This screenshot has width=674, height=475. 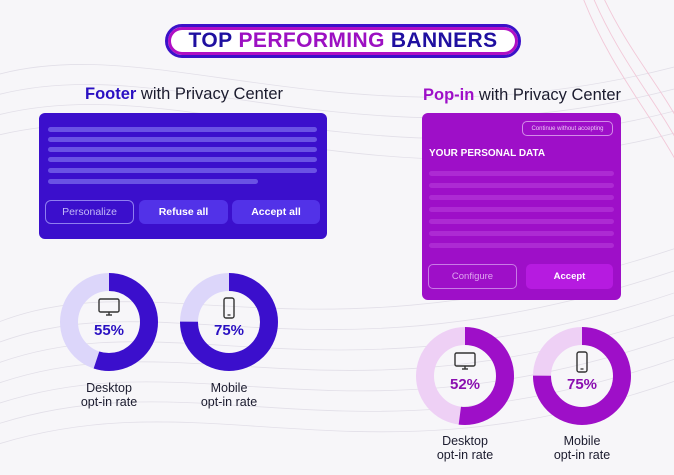 I want to click on popin-desktop-donut: 52%, so click(x=465, y=376).